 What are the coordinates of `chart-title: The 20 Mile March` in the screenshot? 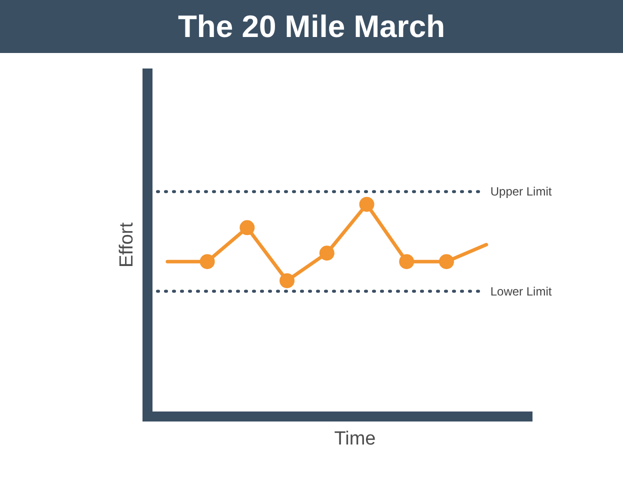 It's located at (311, 26).